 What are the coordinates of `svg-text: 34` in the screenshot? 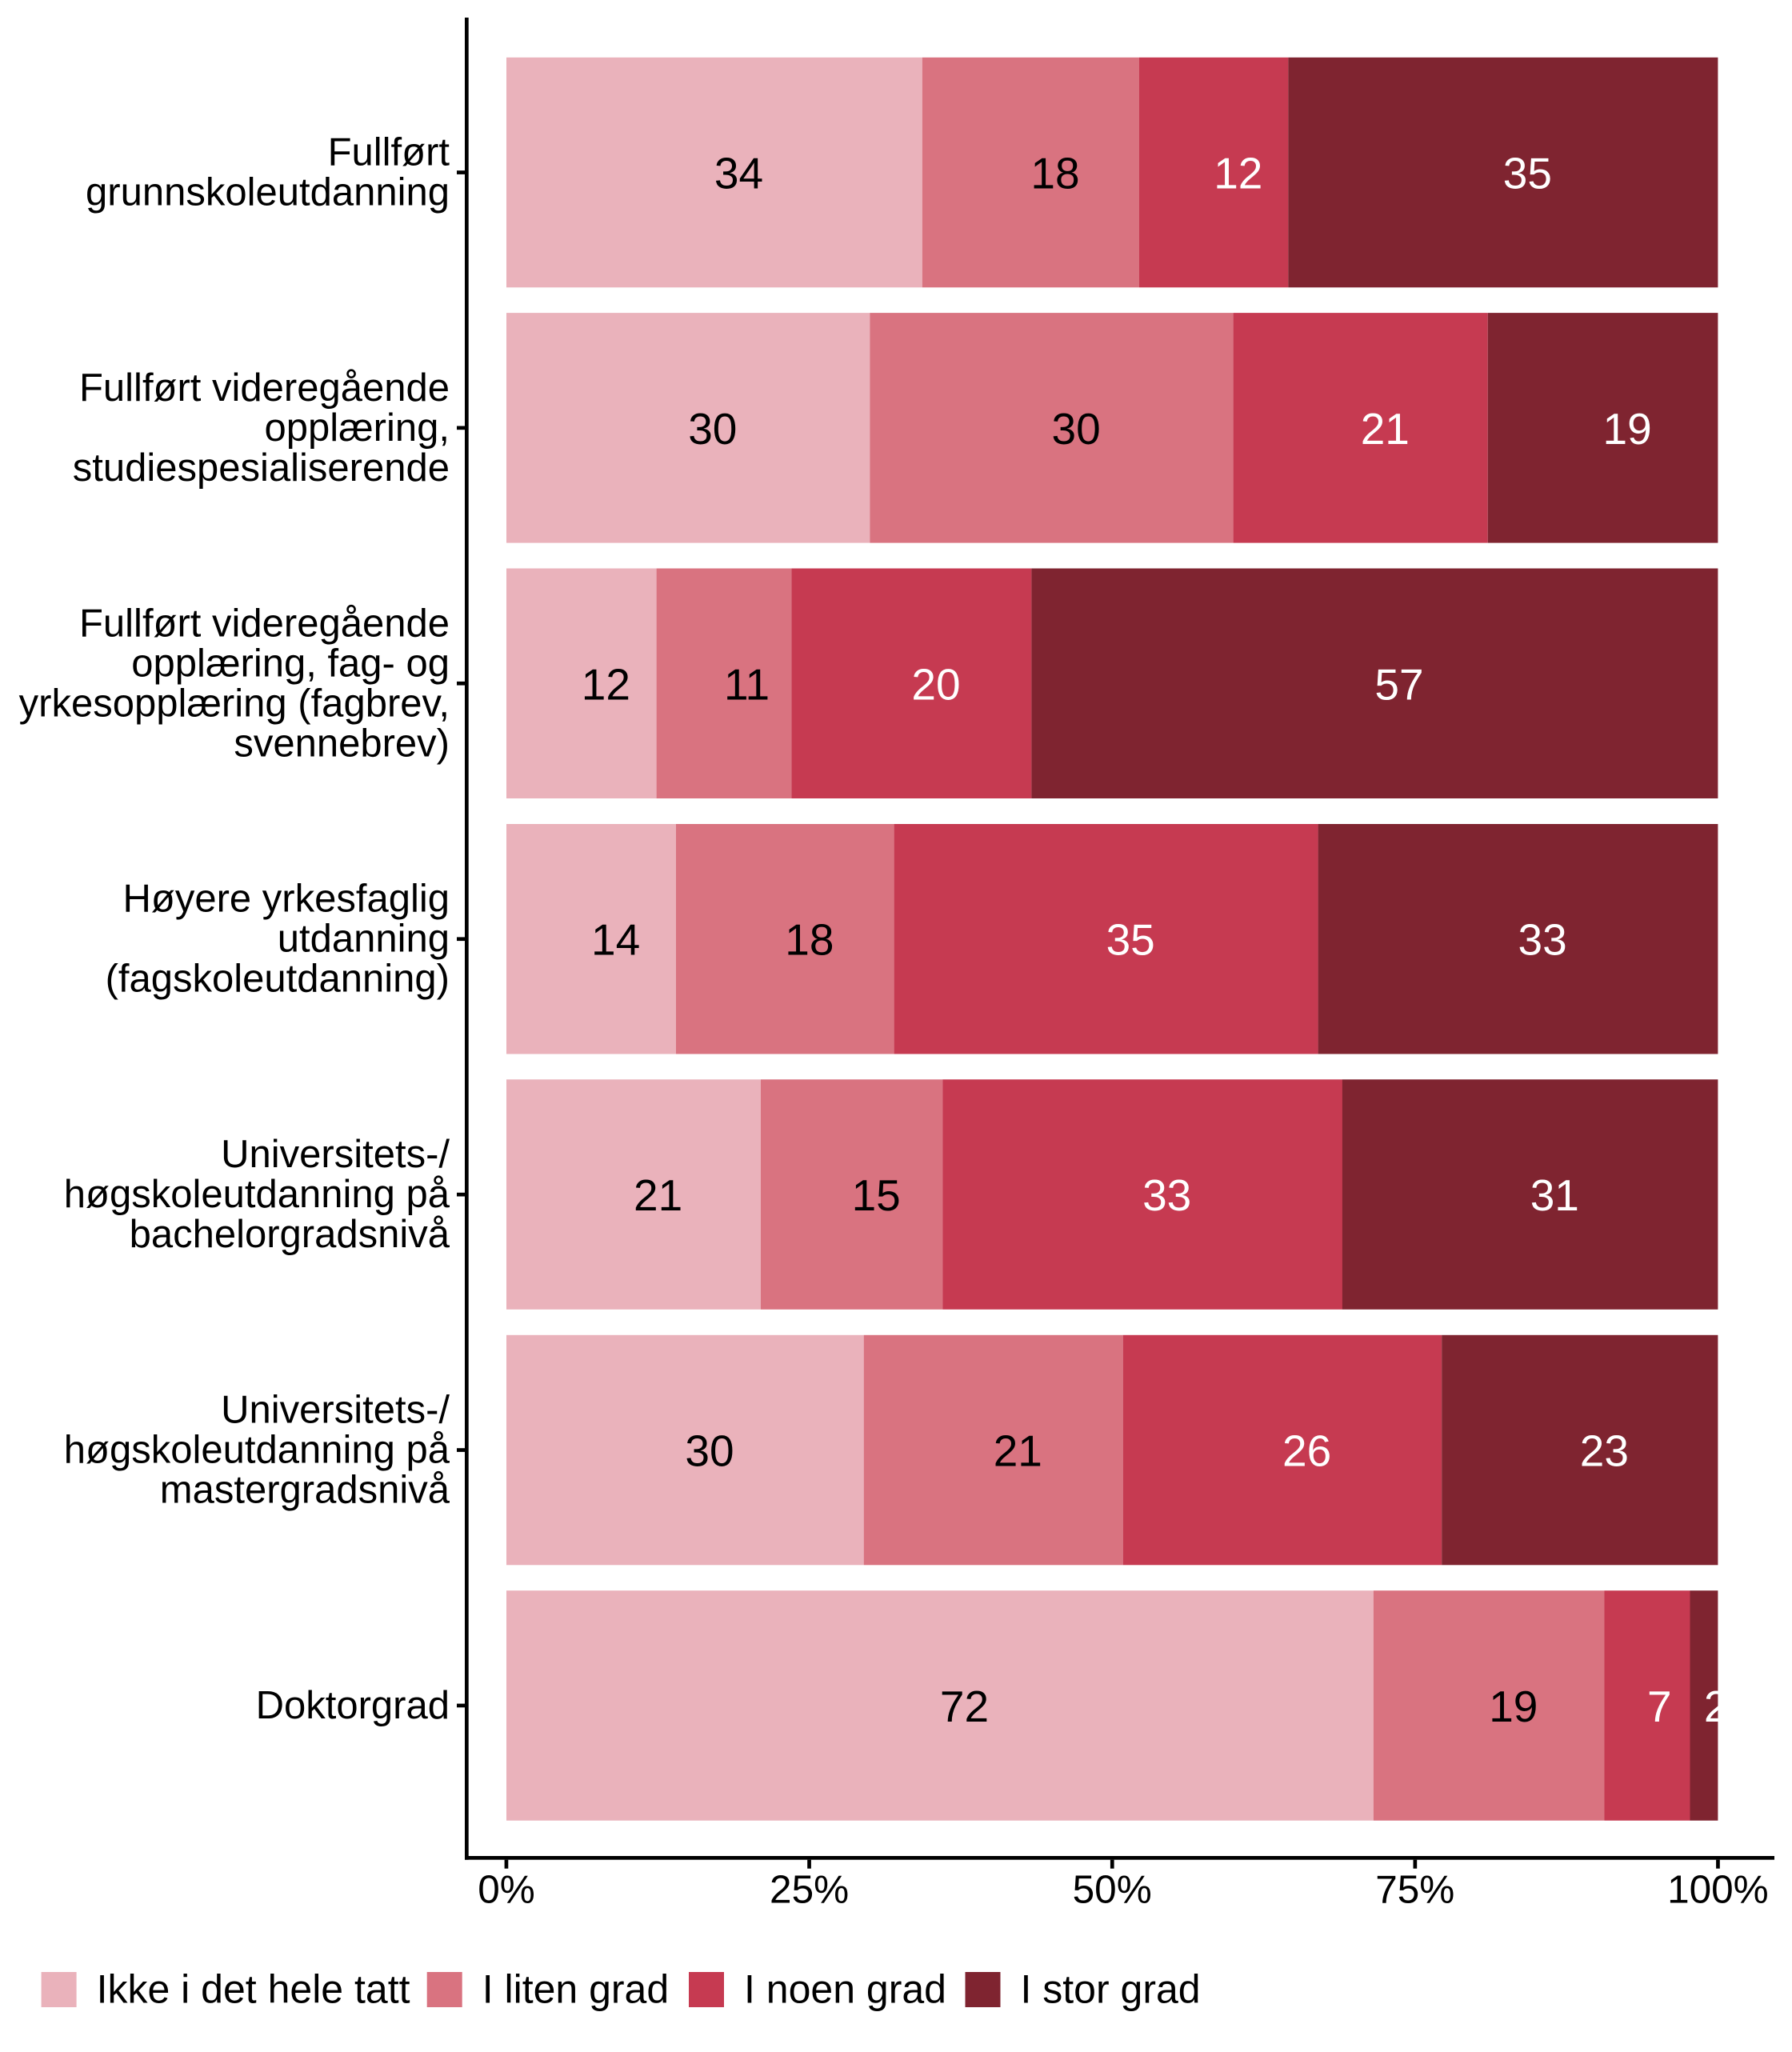 It's located at (738, 173).